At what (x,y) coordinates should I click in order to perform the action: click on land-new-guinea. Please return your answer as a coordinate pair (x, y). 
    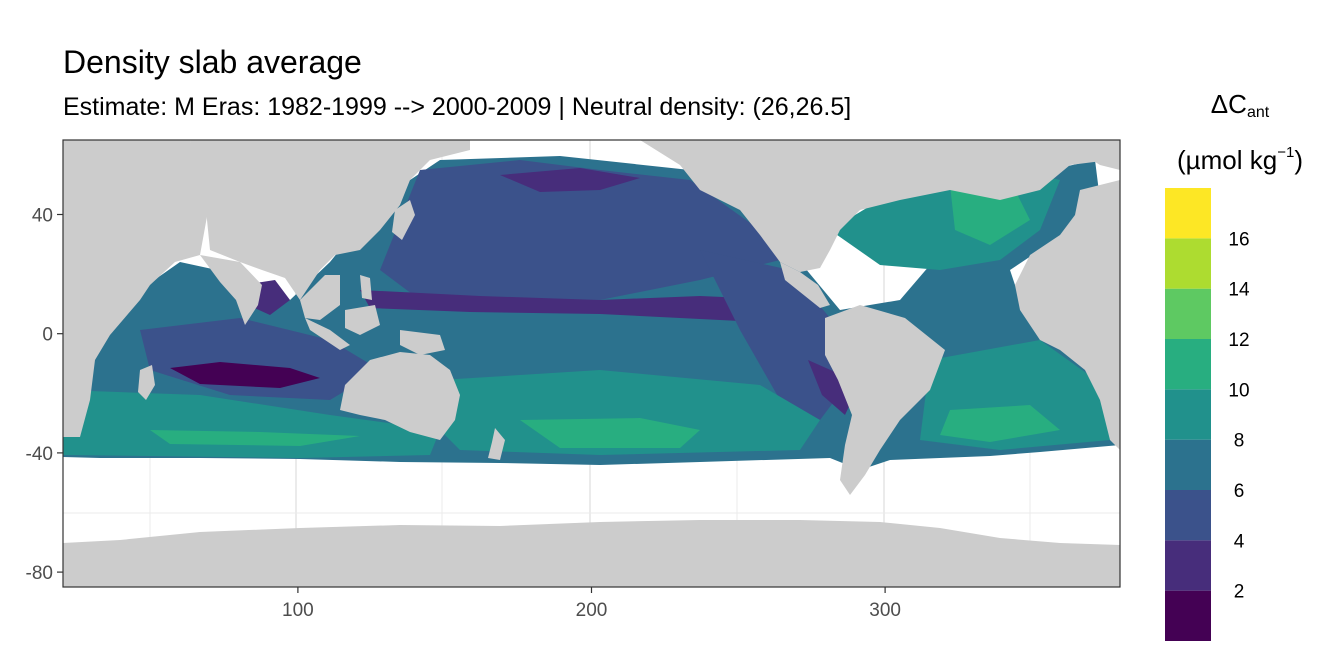
    Looking at the image, I should click on (422, 342).